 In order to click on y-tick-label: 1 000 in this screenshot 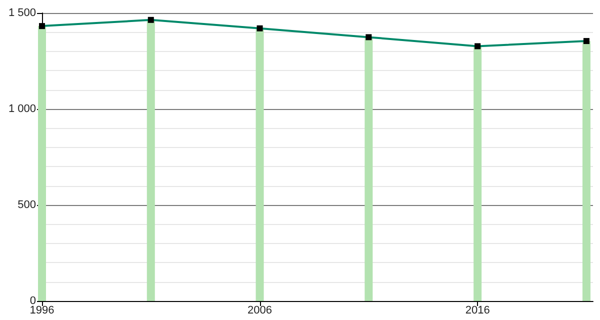, I will do `click(22, 109)`.